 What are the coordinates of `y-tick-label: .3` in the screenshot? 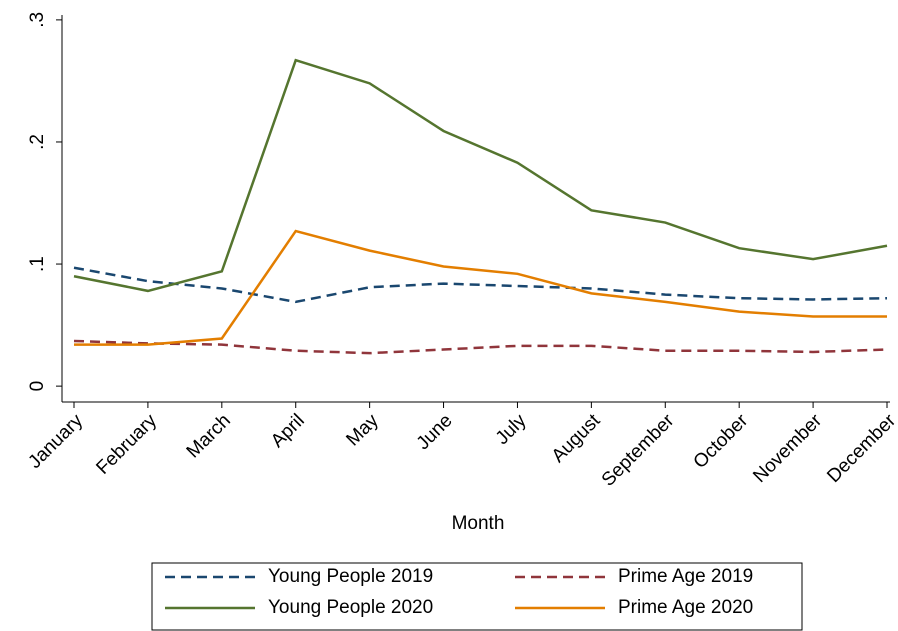 It's located at (37, 20).